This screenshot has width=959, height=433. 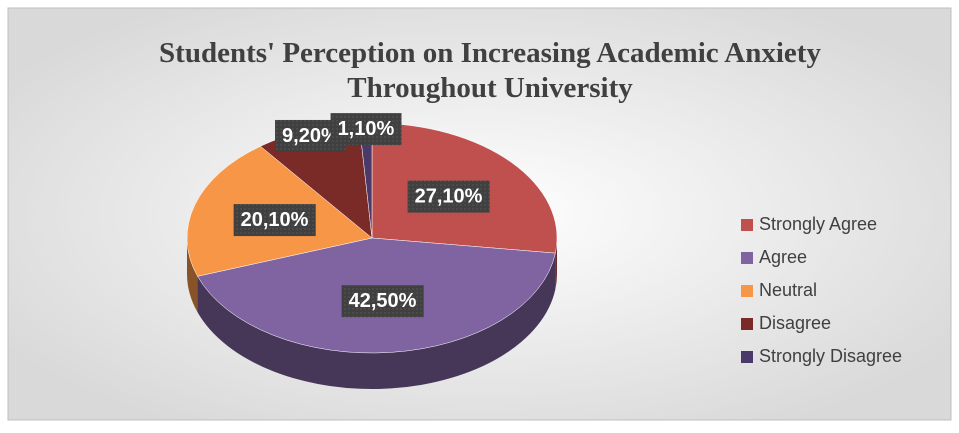 I want to click on data-label-group: 42,50%, so click(x=382, y=301).